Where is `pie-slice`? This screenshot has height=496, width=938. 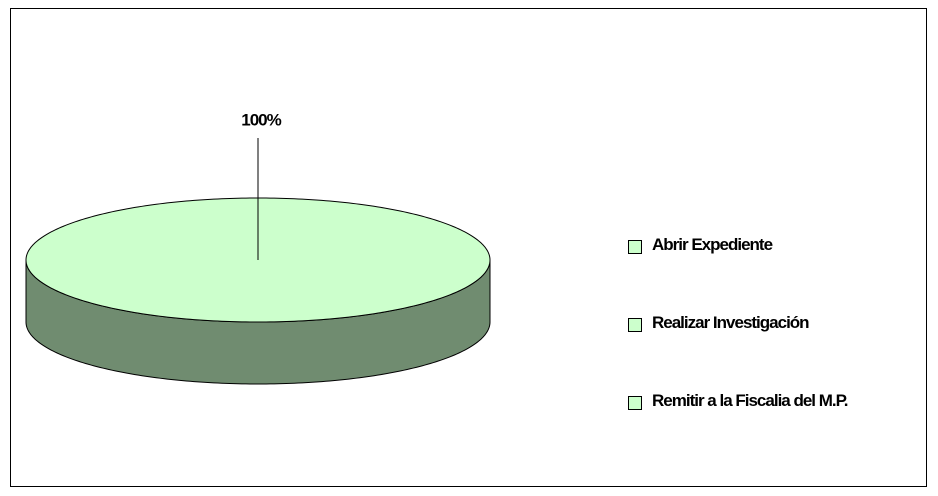
pie-slice is located at coordinates (258, 260).